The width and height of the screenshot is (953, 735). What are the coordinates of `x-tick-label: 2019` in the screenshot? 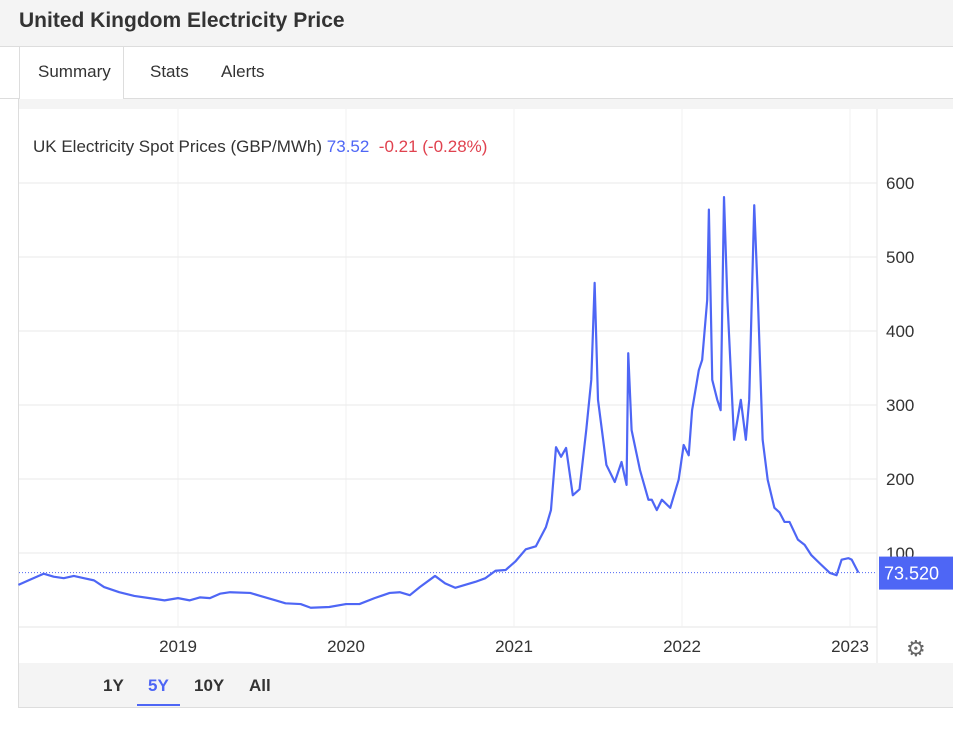 It's located at (178, 646).